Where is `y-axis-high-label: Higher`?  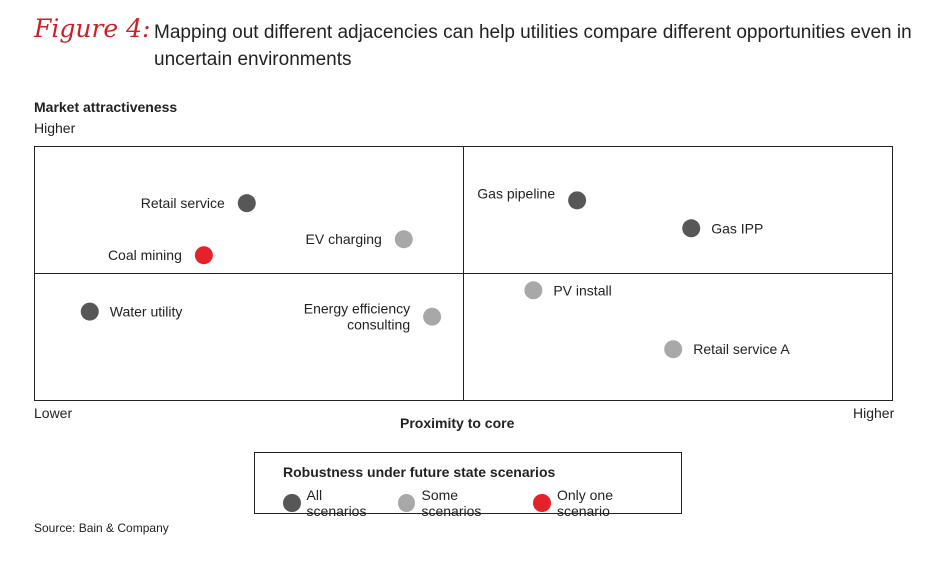
y-axis-high-label: Higher is located at coordinates (55, 128).